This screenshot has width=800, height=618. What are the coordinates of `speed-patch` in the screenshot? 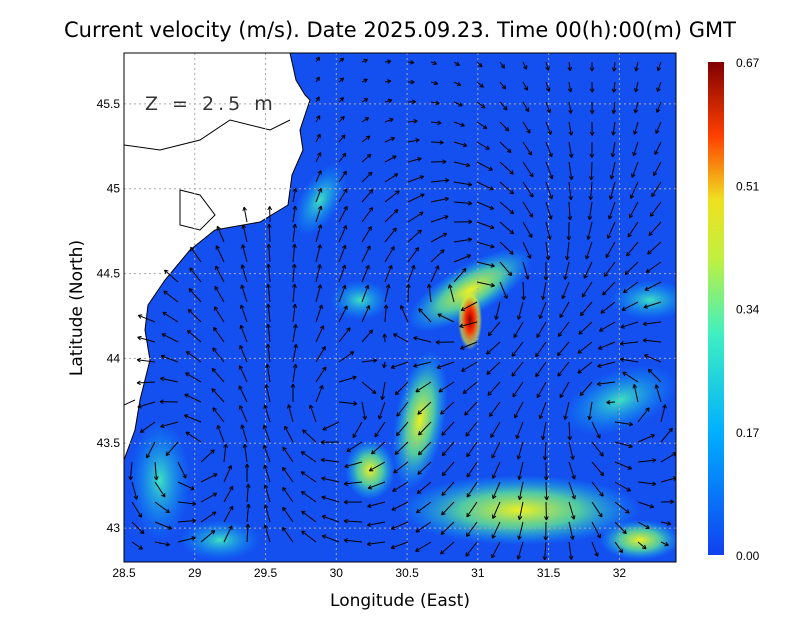 It's located at (638, 540).